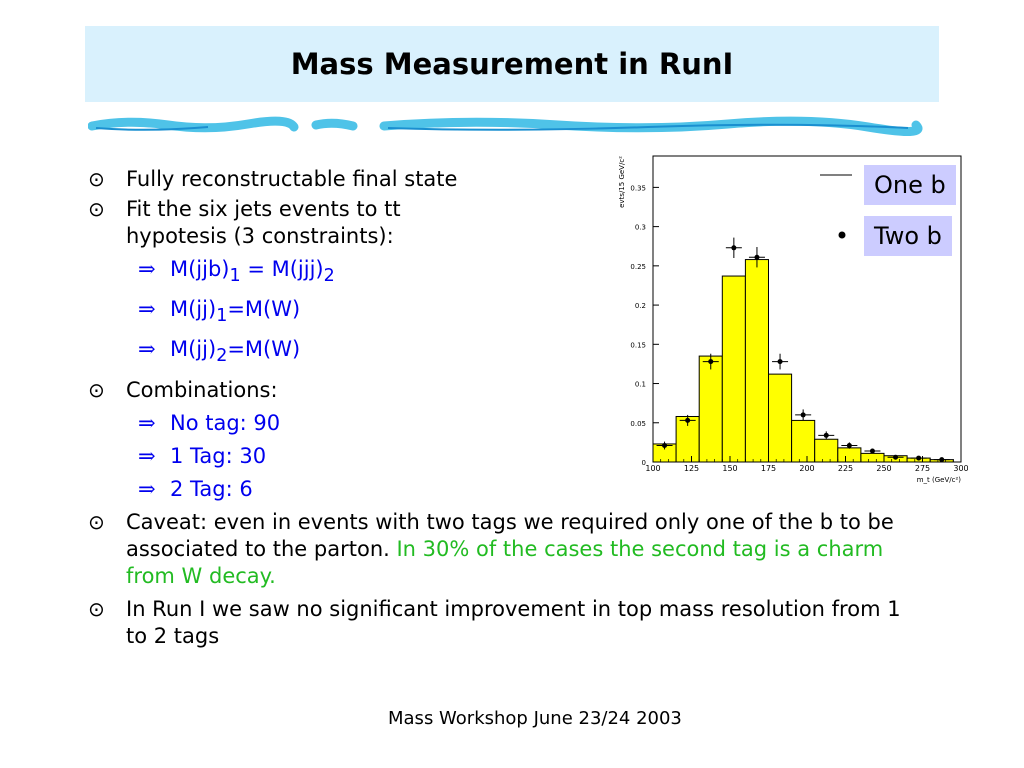  Describe the element at coordinates (638, 267) in the screenshot. I see `y-tick-label: 0.25` at that location.